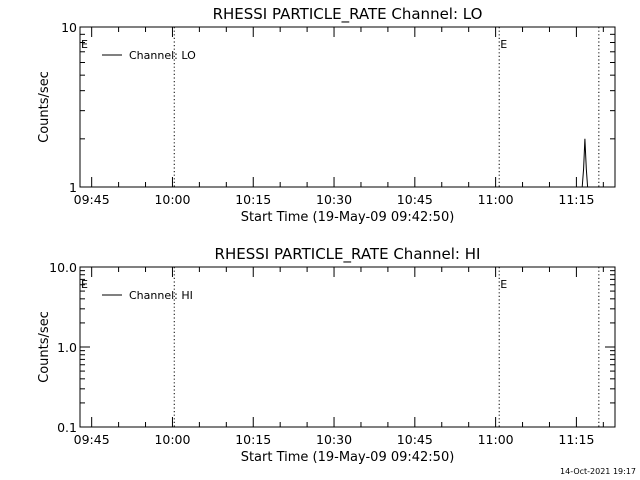  Describe the element at coordinates (162, 55) in the screenshot. I see `legend-entry: Channel: LO` at that location.